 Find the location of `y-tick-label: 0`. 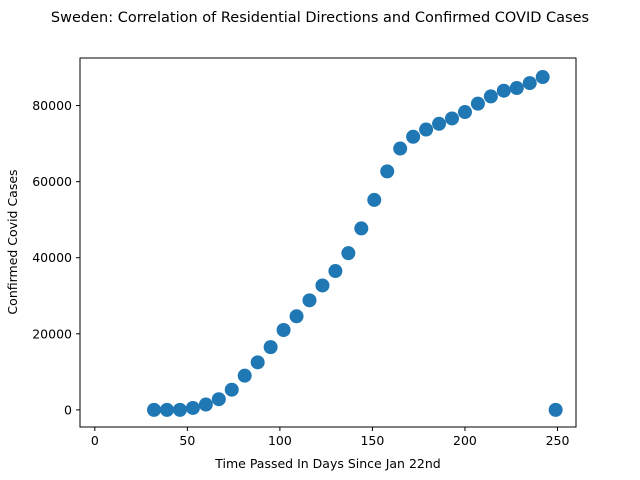

y-tick-label: 0 is located at coordinates (68, 409).